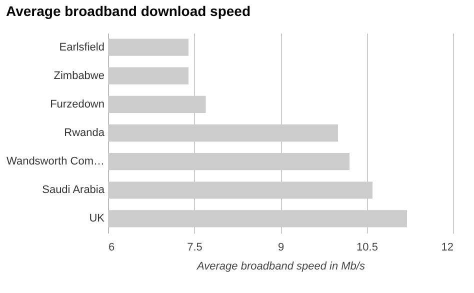  What do you see at coordinates (74, 190) in the screenshot?
I see `y-tick-label: Saudi Arabia` at bounding box center [74, 190].